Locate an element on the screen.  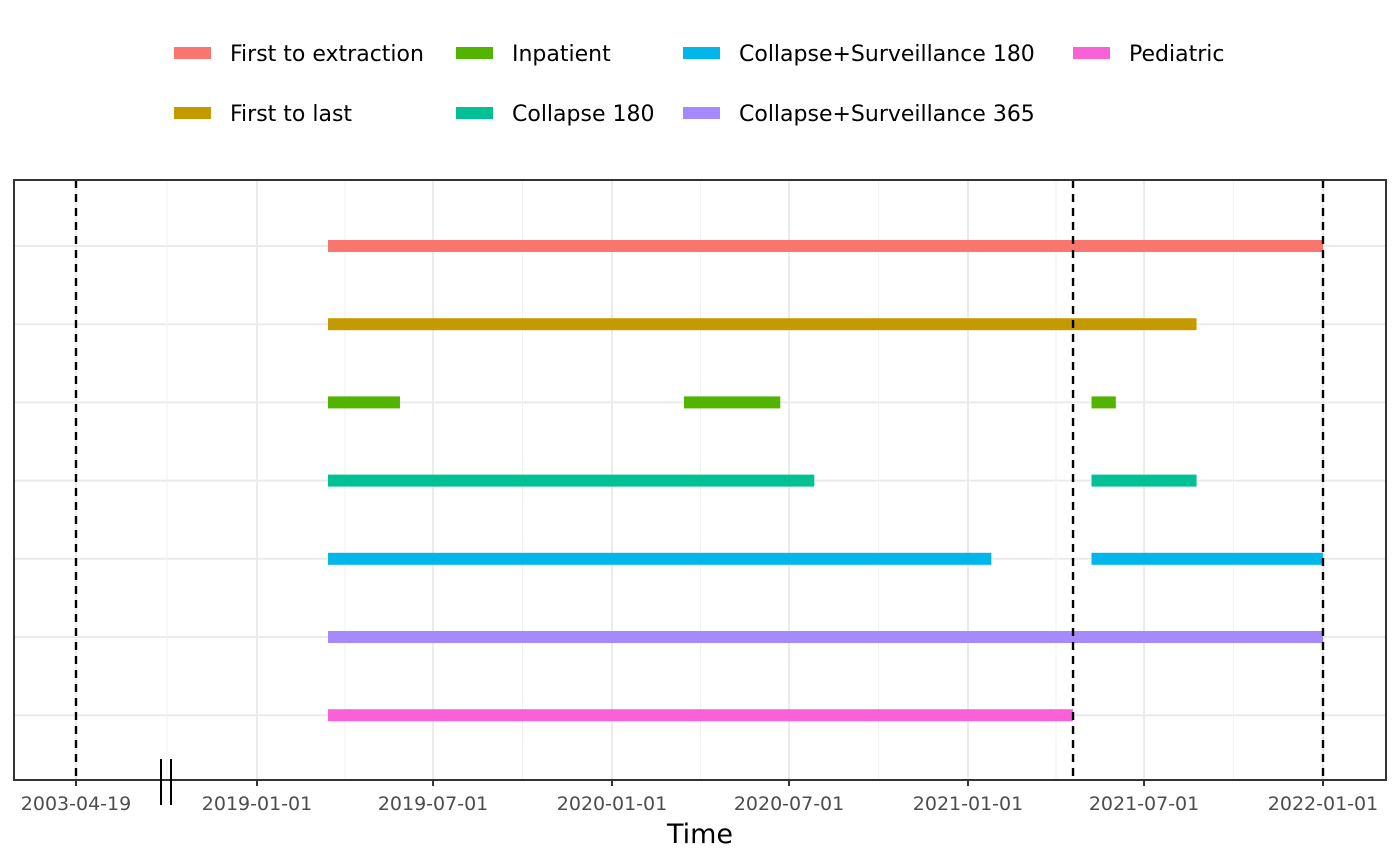
legend-label: Pediatric is located at coordinates (1176, 54).